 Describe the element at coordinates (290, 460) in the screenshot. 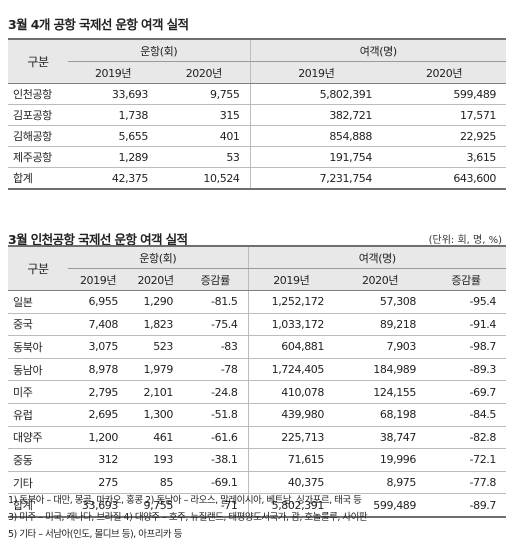

I see `cell: 71,615` at that location.